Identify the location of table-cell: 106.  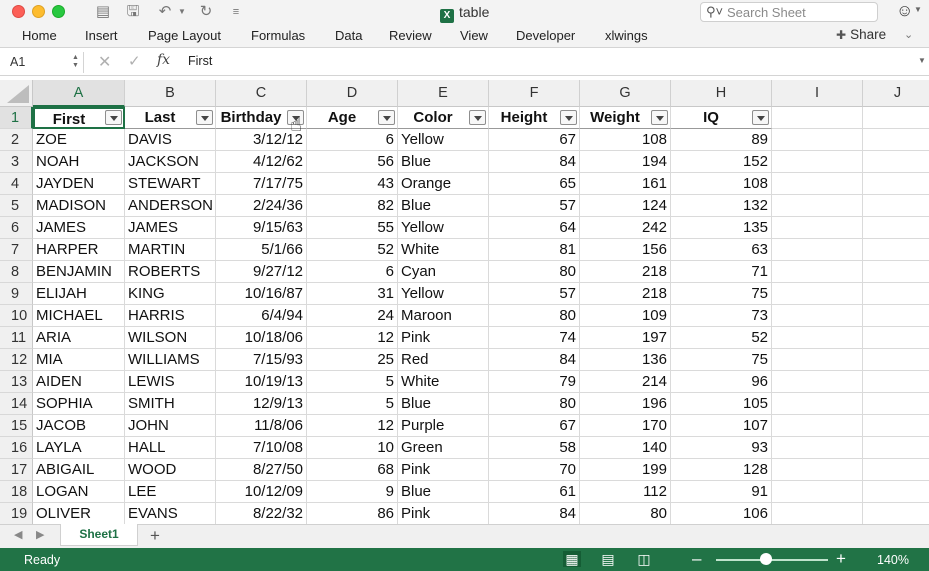
(721, 513).